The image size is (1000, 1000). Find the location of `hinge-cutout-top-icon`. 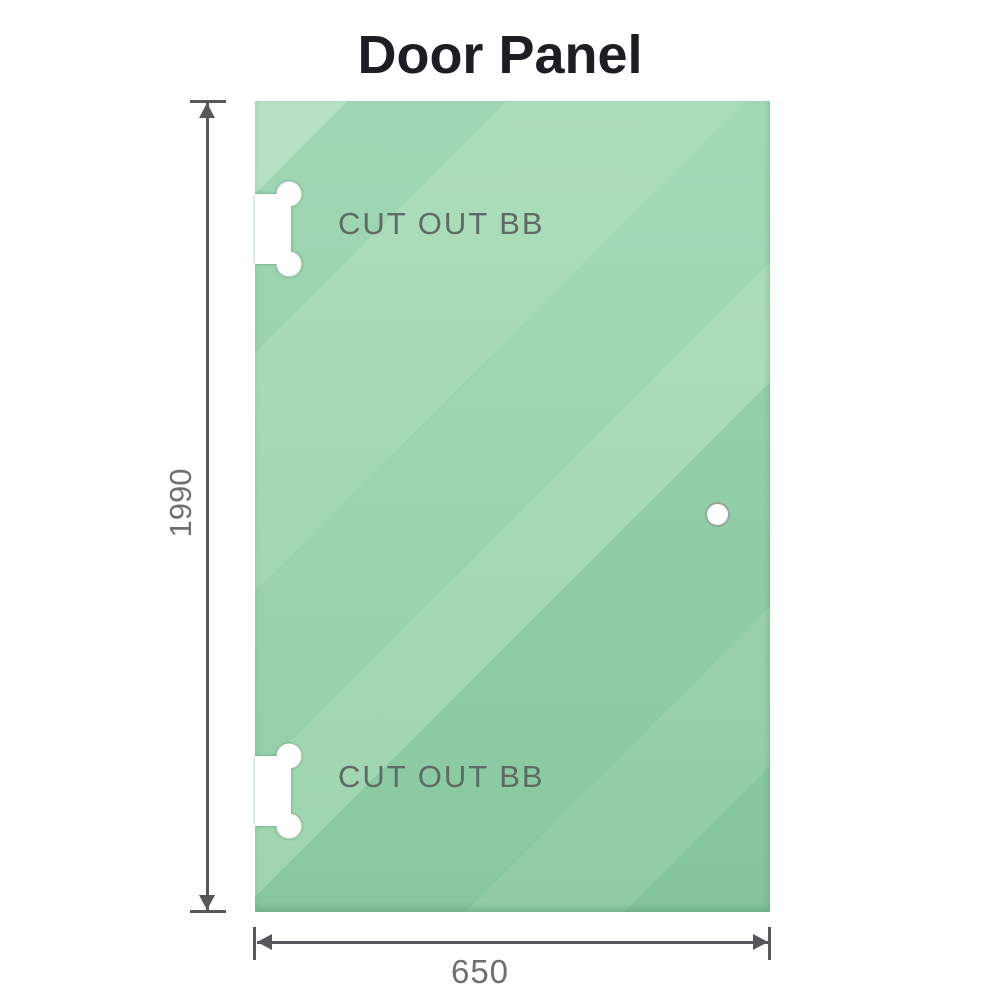

hinge-cutout-top-icon is located at coordinates (278, 229).